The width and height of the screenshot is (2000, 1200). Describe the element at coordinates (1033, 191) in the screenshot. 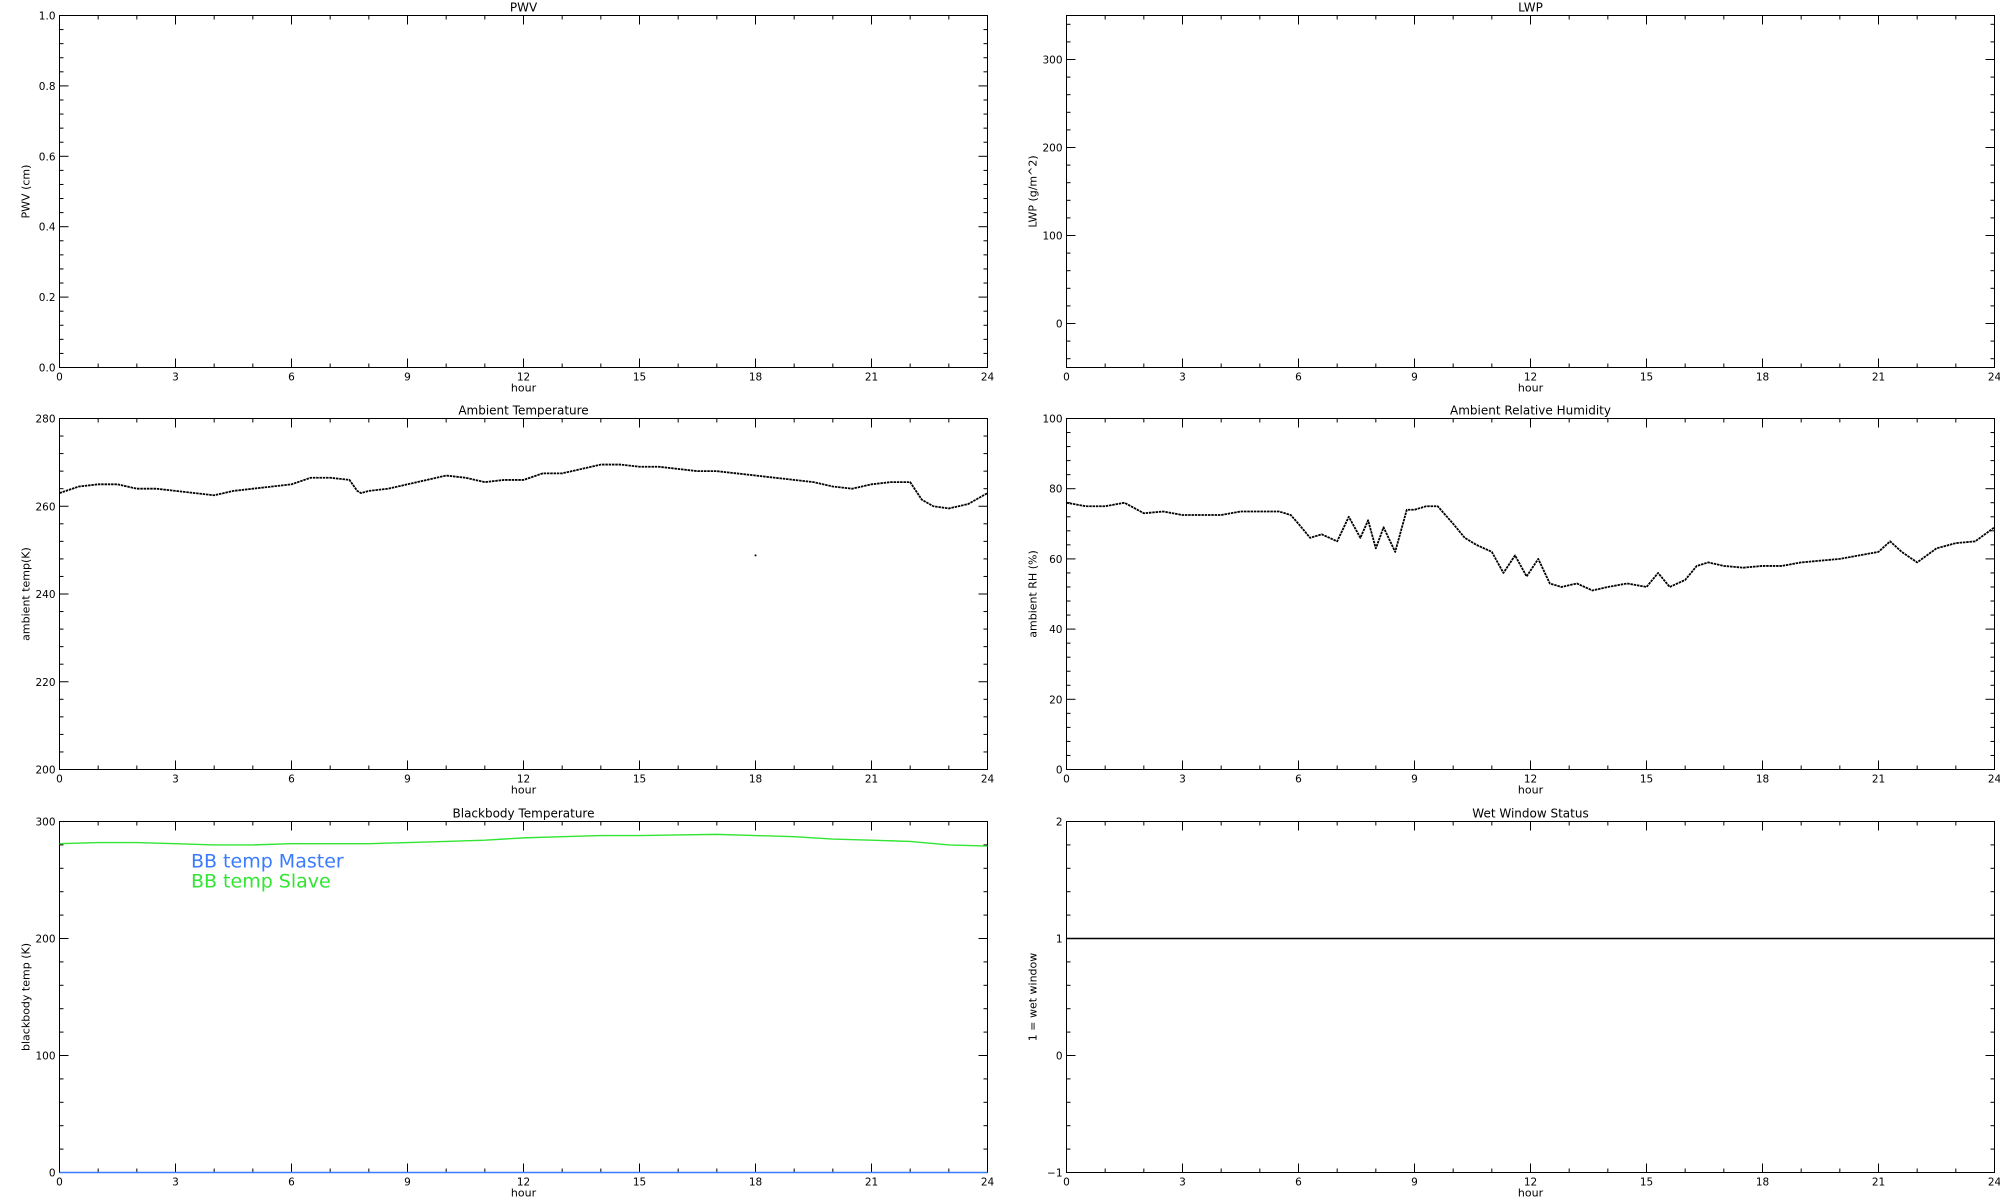

I see `y-axis-label: LWP (g/m^2)` at that location.